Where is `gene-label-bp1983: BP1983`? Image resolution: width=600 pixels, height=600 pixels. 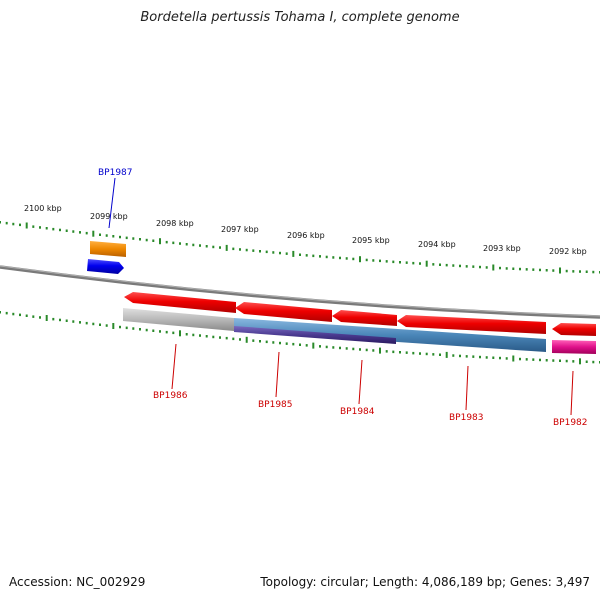 gene-label-bp1983: BP1983 is located at coordinates (466, 418).